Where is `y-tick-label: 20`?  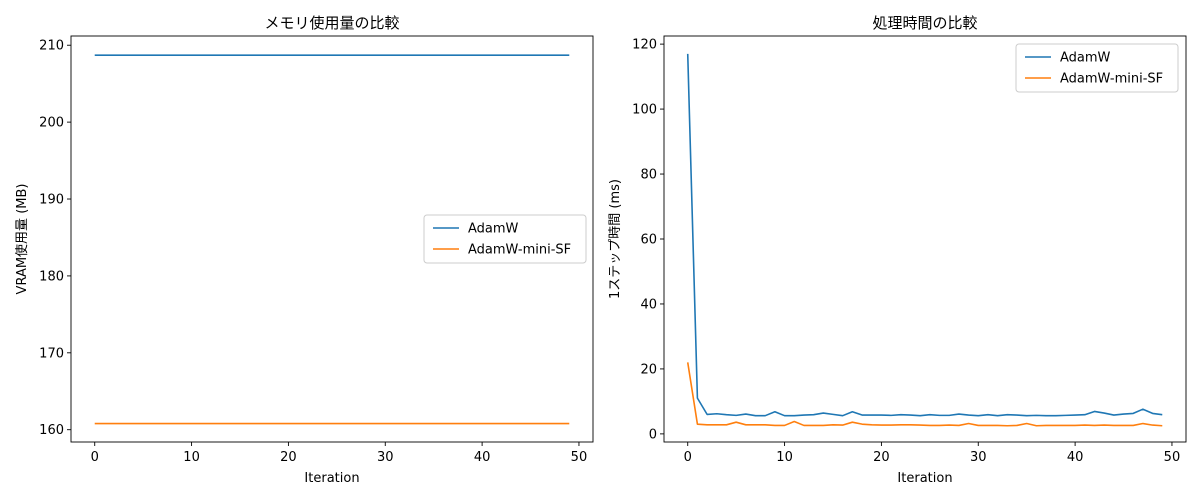
y-tick-label: 20 is located at coordinates (648, 369).